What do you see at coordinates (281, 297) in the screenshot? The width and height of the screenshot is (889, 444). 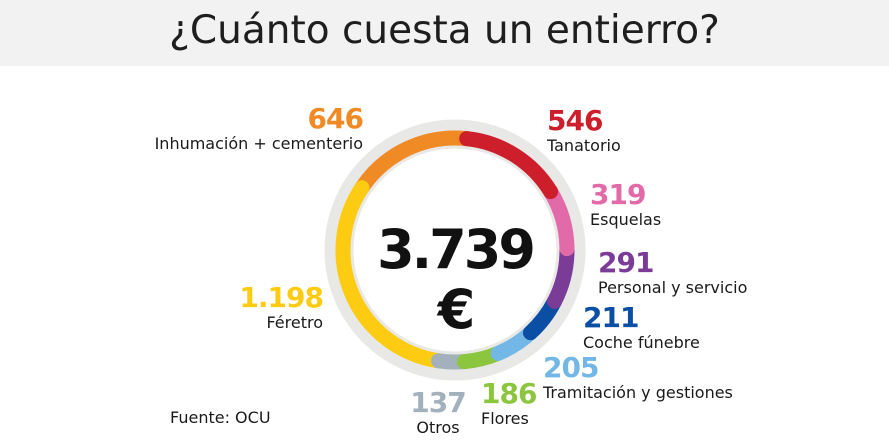 I see `value-label: 1.198` at bounding box center [281, 297].